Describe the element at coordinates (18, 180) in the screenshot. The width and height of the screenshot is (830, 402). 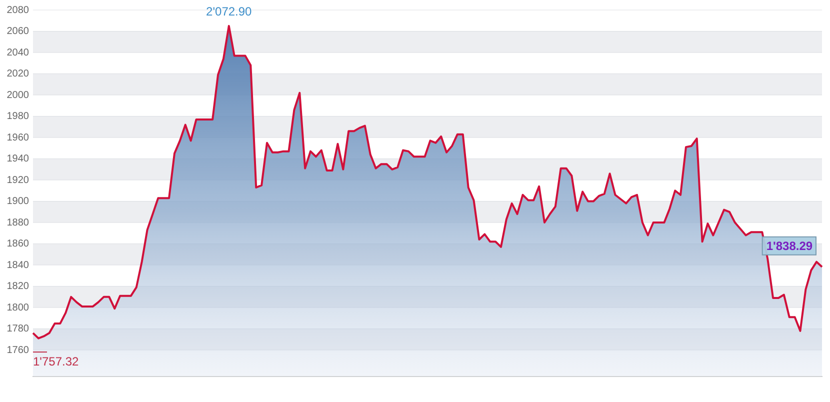
I see `y-tick-label: 1920` at that location.